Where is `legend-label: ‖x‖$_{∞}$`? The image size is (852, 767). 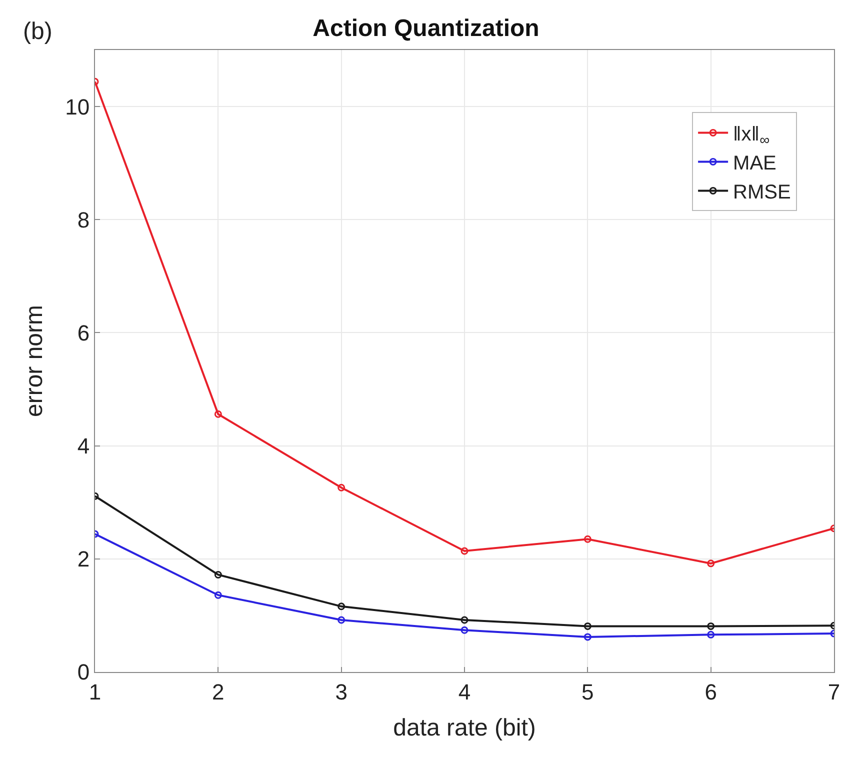 legend-label: ‖x‖$_{∞}$ is located at coordinates (751, 136).